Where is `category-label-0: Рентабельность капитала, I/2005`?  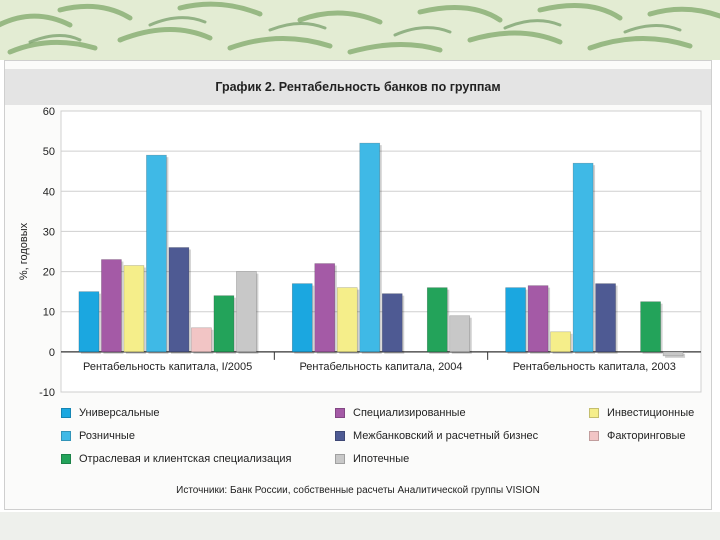 category-label-0: Рентабельность капитала, I/2005 is located at coordinates (167, 367).